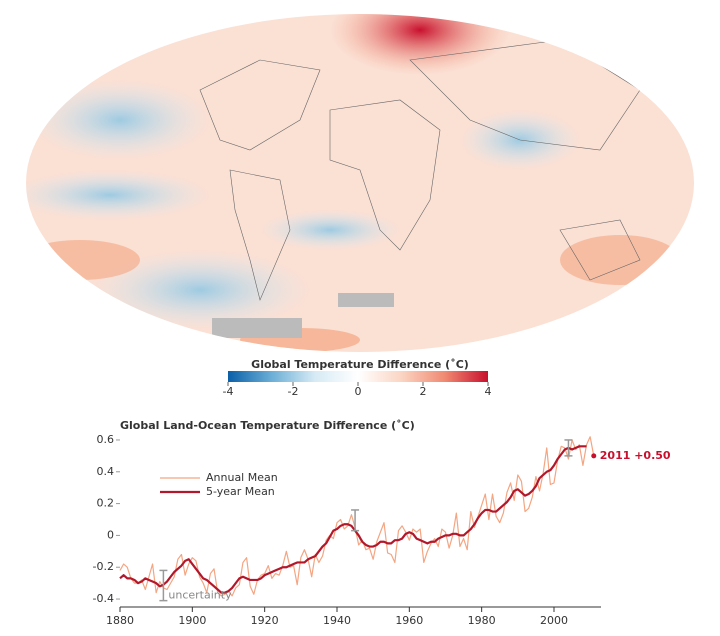 Image resolution: width=720 pixels, height=636 pixels. I want to click on x-tick-label: 1940, so click(337, 620).